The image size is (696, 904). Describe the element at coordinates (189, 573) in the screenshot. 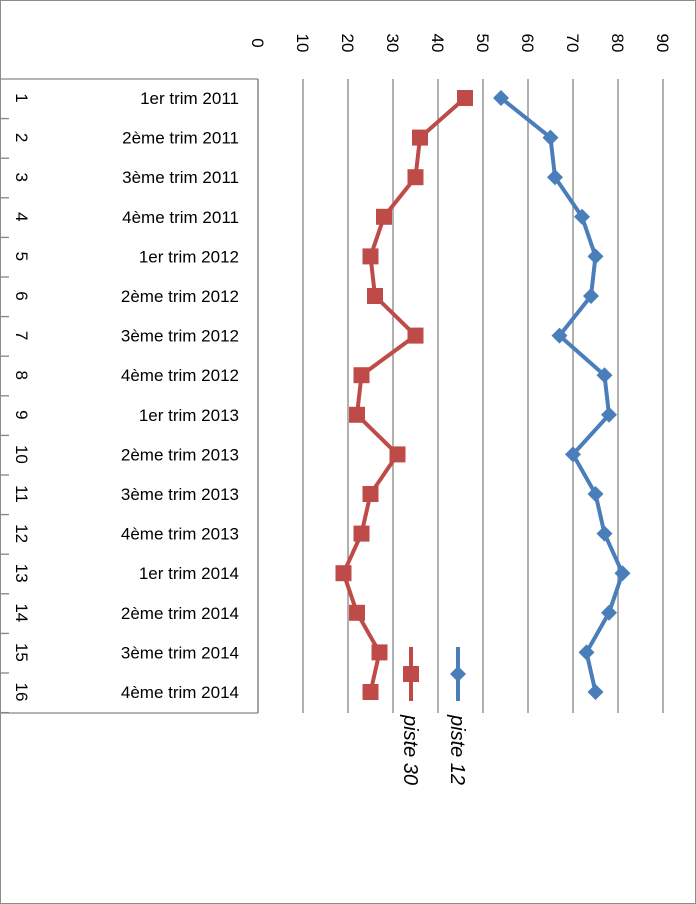

I see `category-label: 1er trim 2014` at that location.